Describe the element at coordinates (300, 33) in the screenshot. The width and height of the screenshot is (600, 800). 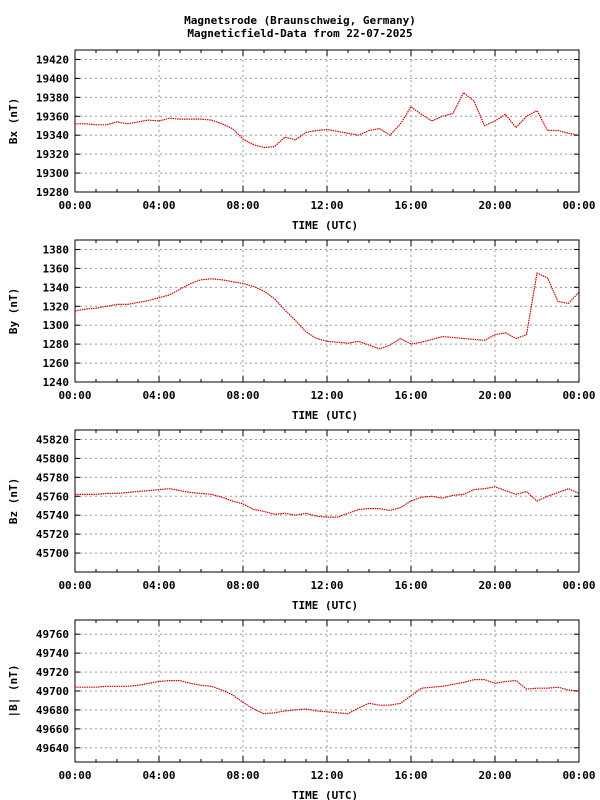
I see `chart-title-line2: Magneticfield-Data from 22-07-2025` at that location.